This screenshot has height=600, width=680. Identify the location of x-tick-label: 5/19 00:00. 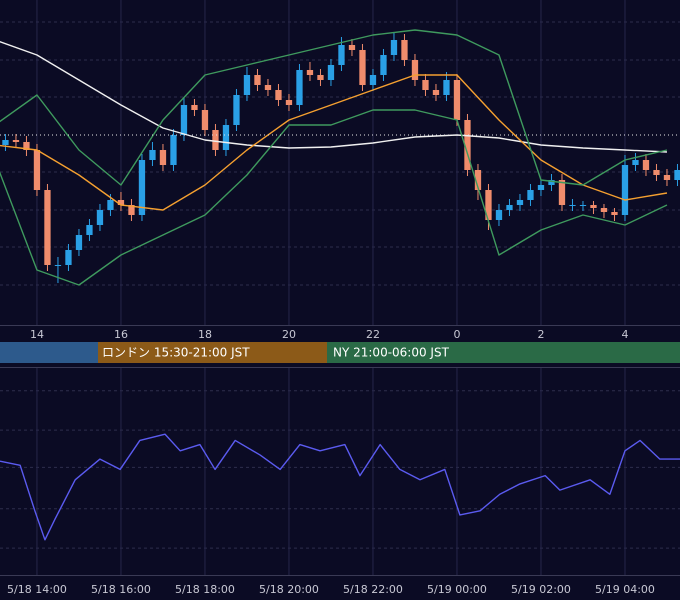
(457, 589).